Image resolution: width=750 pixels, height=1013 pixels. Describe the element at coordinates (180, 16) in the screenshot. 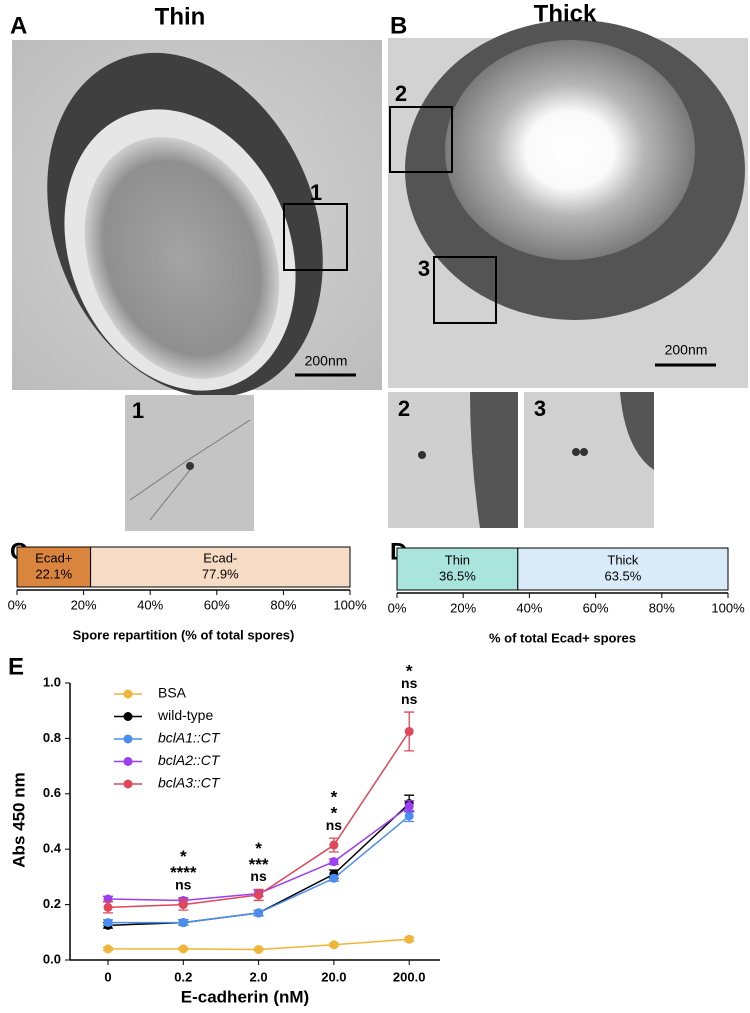

I see `panel-title: Thin` at that location.